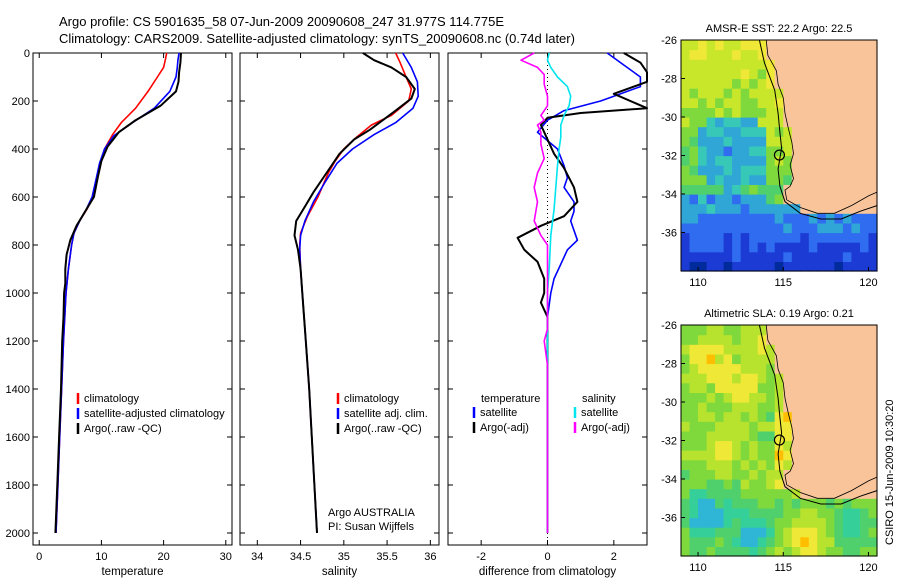 This screenshot has width=900, height=580. What do you see at coordinates (300, 557) in the screenshot?
I see `x-tick-label: 34.5` at bounding box center [300, 557].